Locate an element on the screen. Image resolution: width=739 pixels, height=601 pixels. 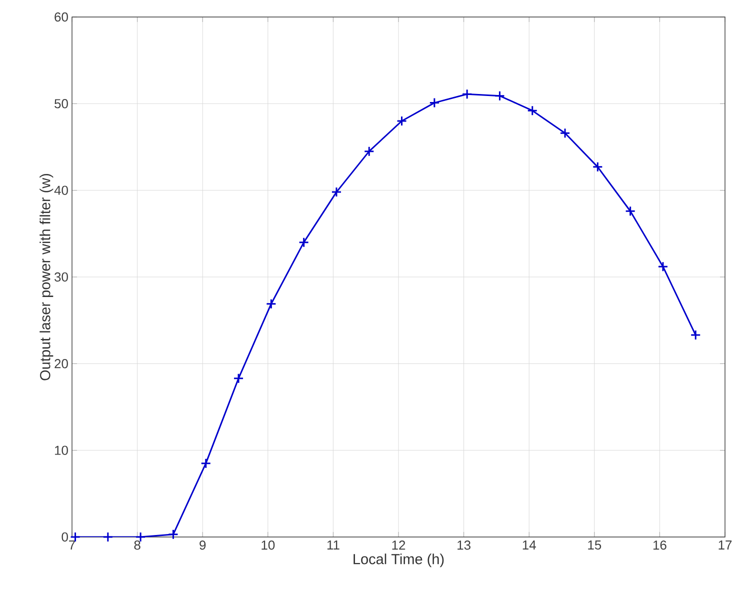
x-tick-label: 7 is located at coordinates (72, 545).